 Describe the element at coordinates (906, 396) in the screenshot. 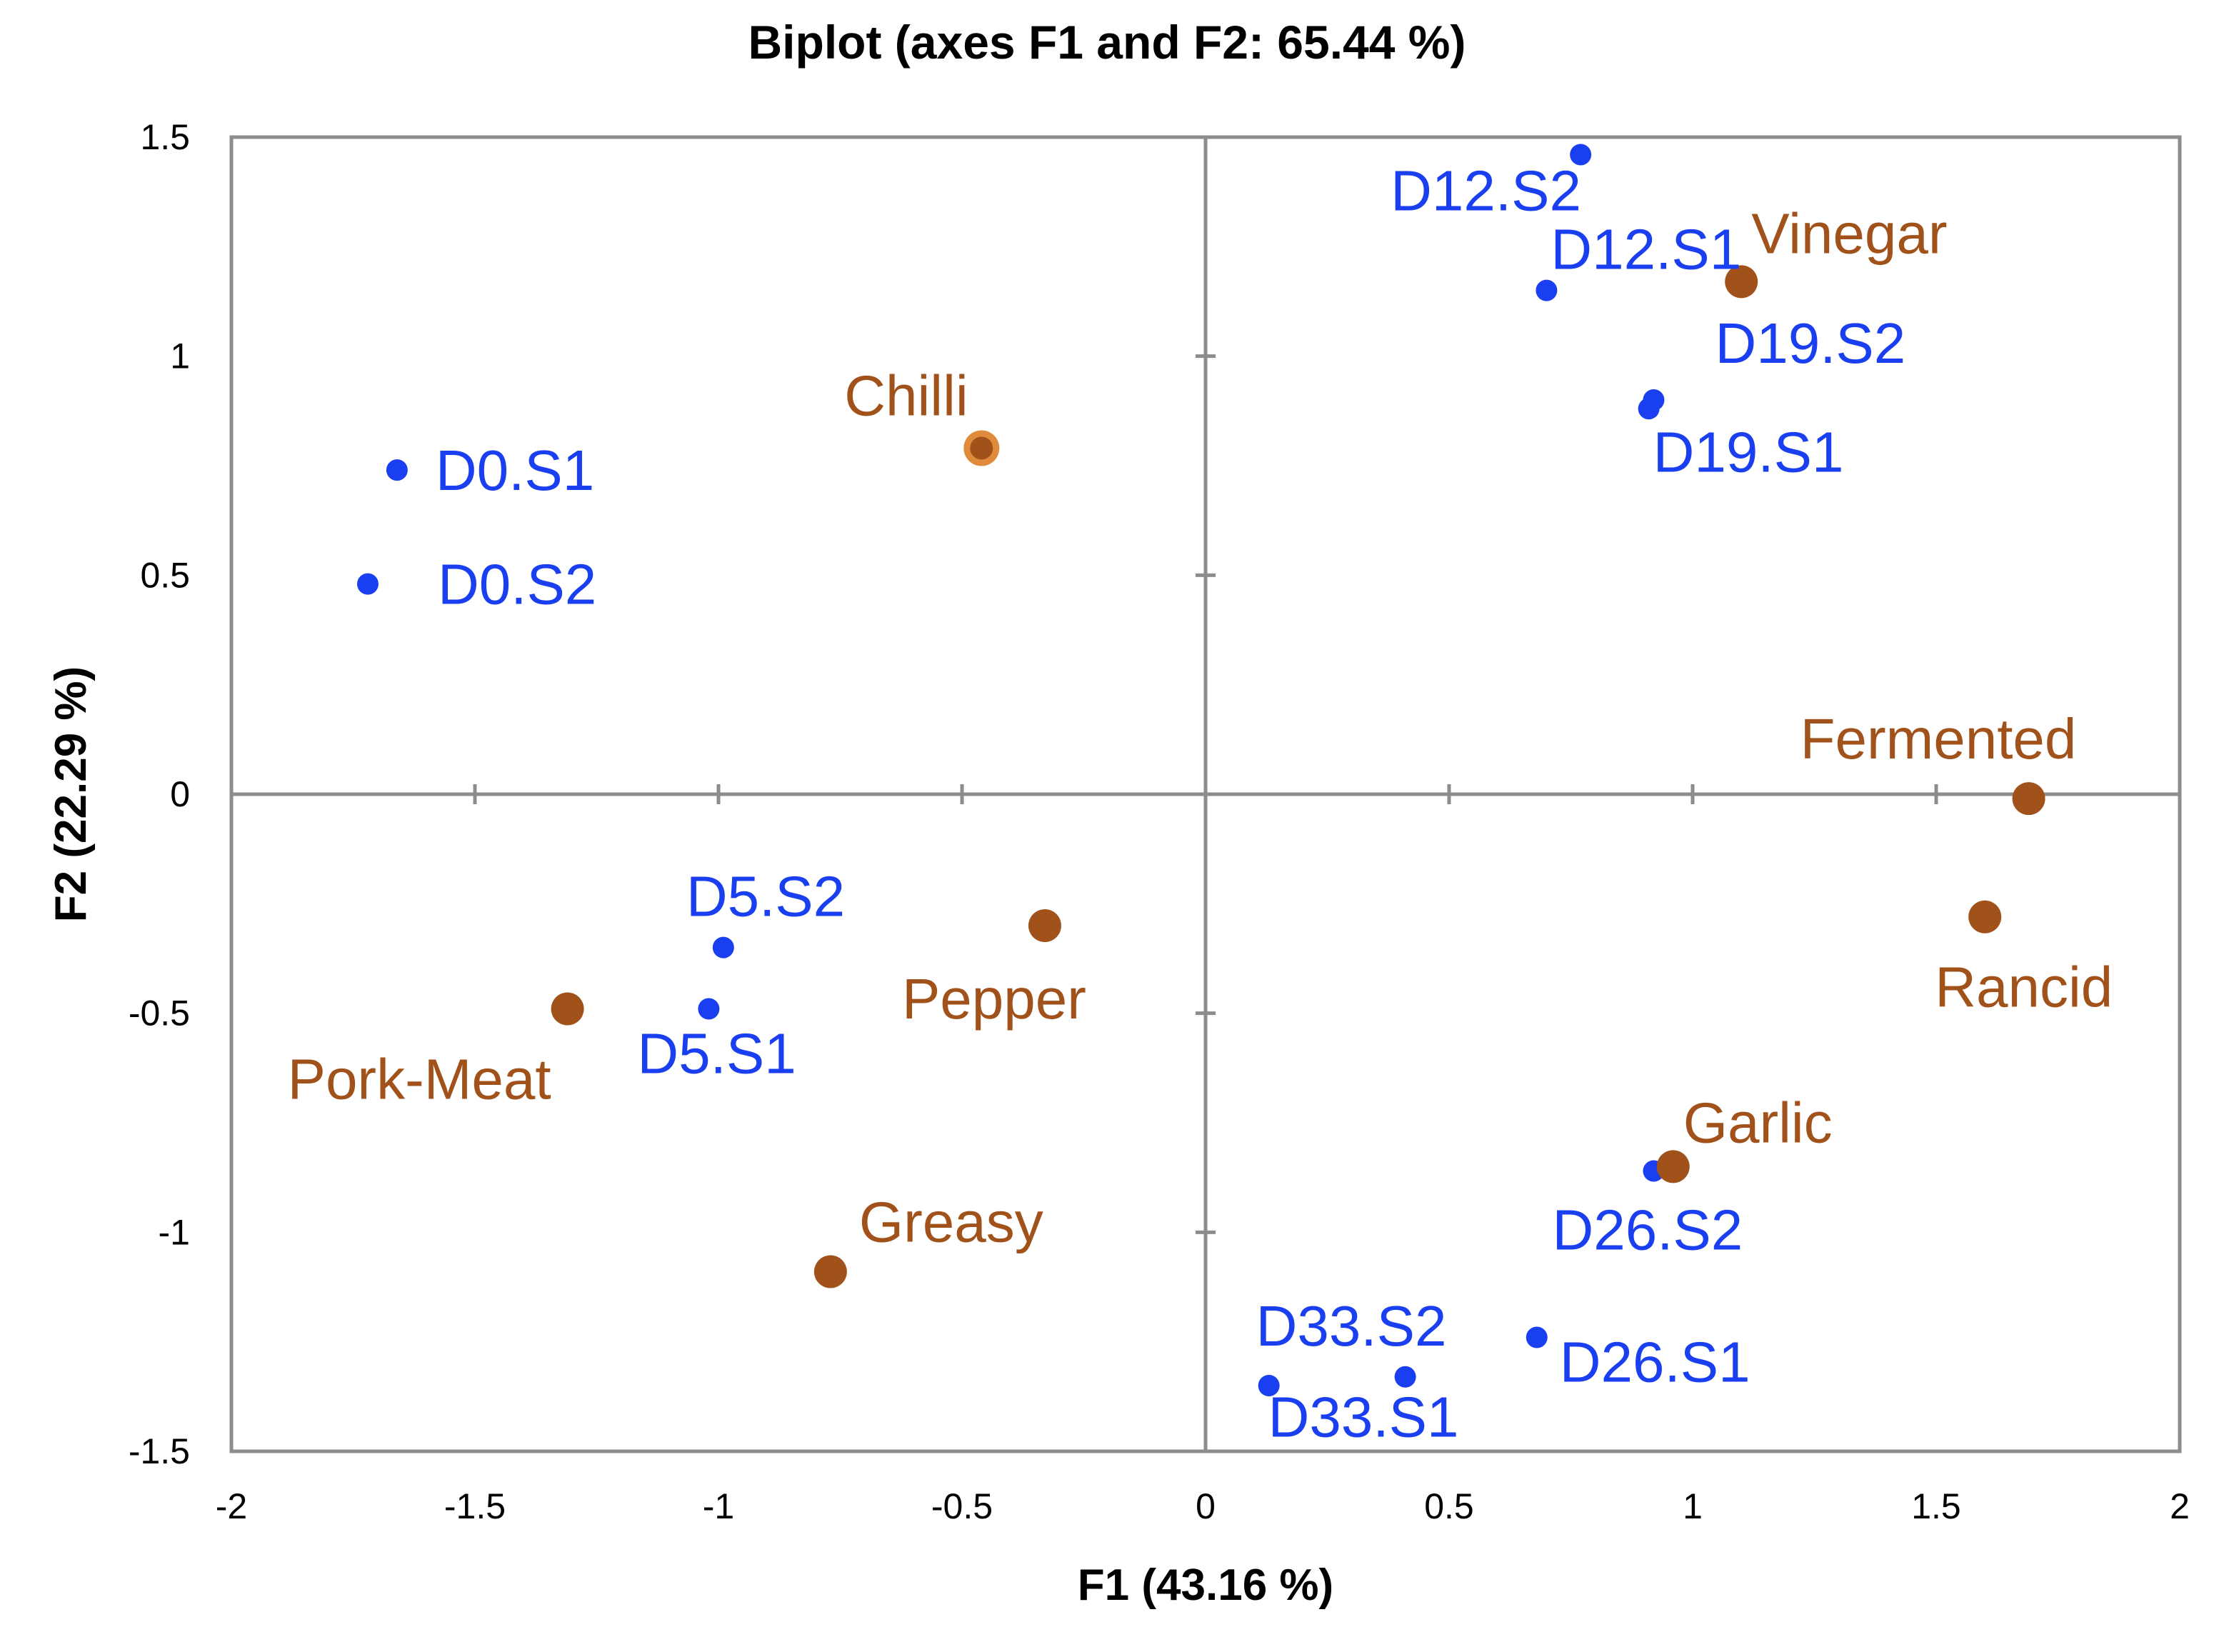

I see `label-chilli: Chilli` at that location.